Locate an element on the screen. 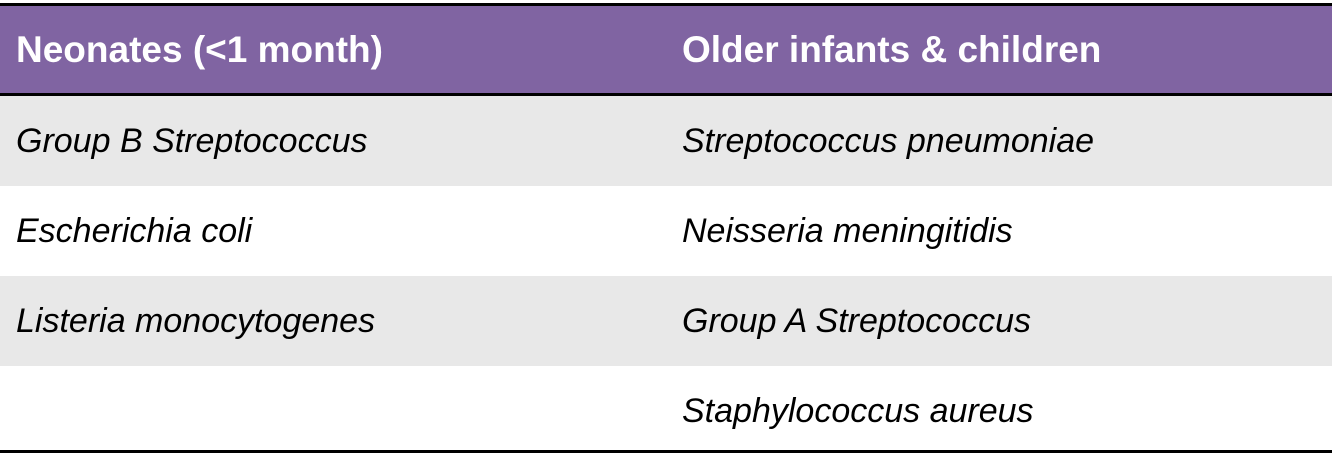  table-cell: Staphylococcus aureus is located at coordinates (858, 411).